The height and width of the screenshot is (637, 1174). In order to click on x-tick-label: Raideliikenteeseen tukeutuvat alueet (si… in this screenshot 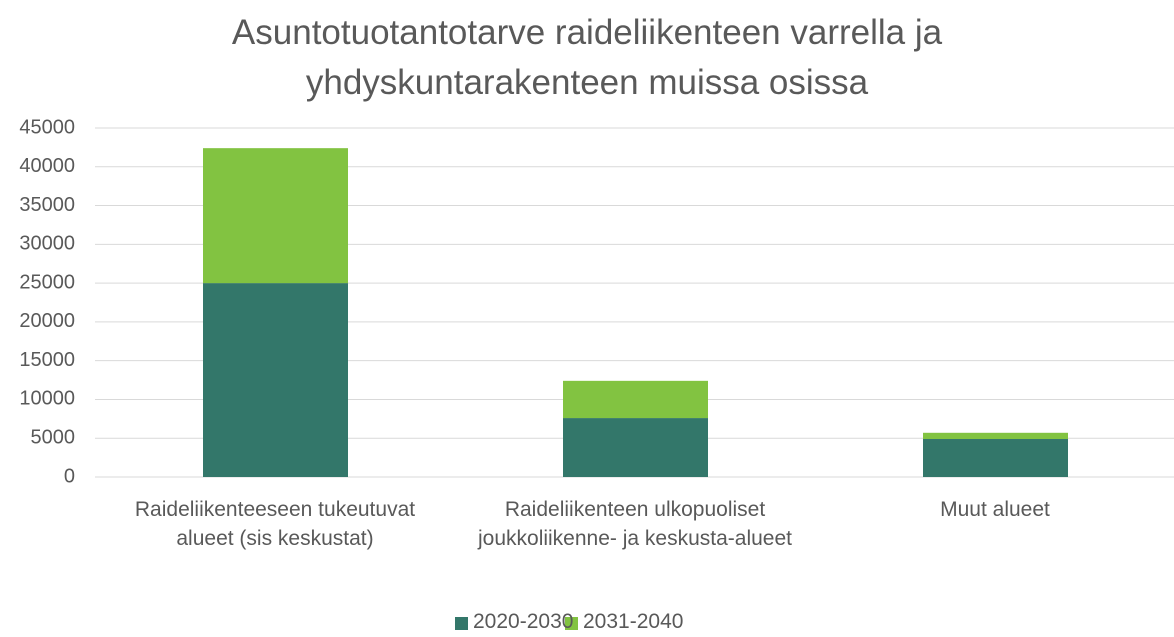, I will do `click(275, 524)`.